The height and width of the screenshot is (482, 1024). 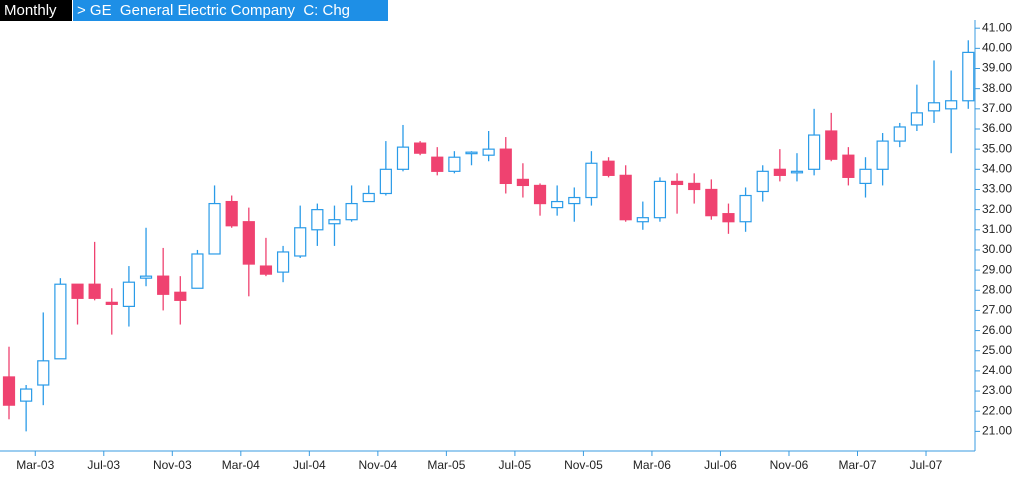 What do you see at coordinates (997, 27) in the screenshot?
I see `y-tick-label: 41.00` at bounding box center [997, 27].